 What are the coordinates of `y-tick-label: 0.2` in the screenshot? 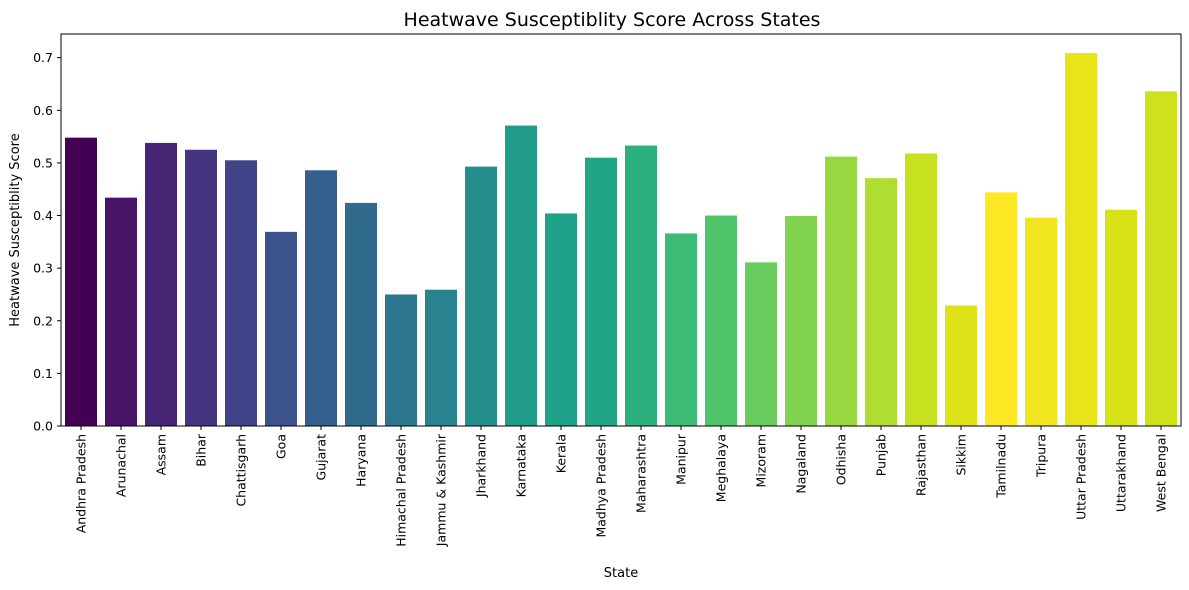 It's located at (43, 320).